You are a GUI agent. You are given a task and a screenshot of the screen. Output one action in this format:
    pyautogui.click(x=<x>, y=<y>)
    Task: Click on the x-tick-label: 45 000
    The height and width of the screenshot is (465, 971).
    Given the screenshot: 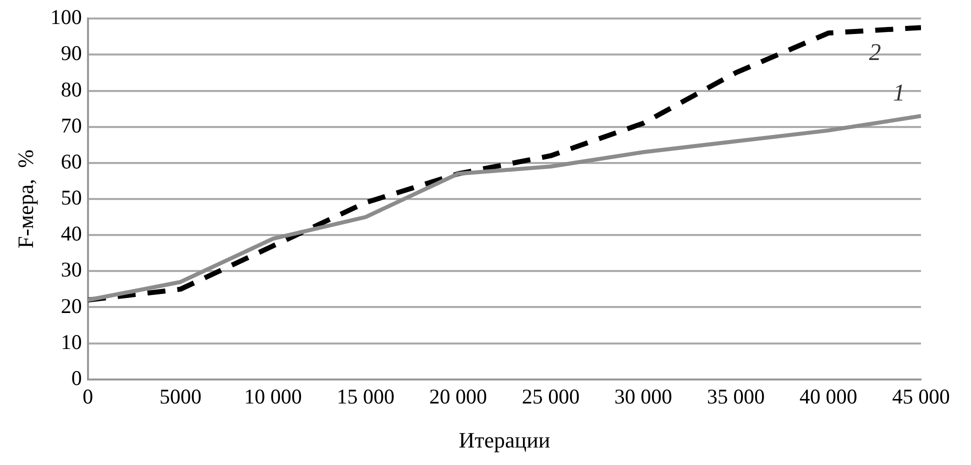 What is the action you would take?
    pyautogui.click(x=921, y=396)
    